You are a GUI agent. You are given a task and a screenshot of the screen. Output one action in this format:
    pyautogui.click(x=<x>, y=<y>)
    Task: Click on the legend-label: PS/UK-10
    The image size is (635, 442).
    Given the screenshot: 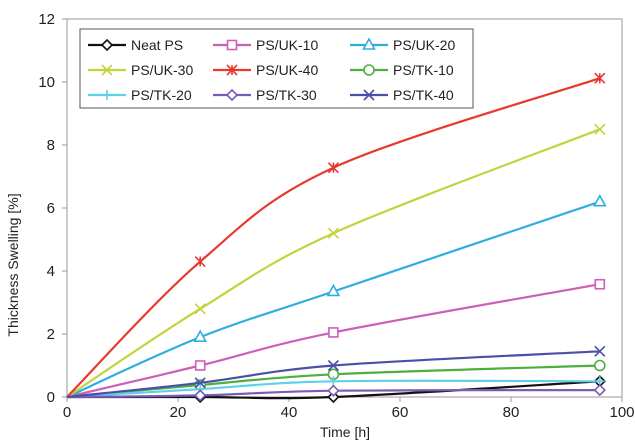 What is the action you would take?
    pyautogui.click(x=287, y=45)
    